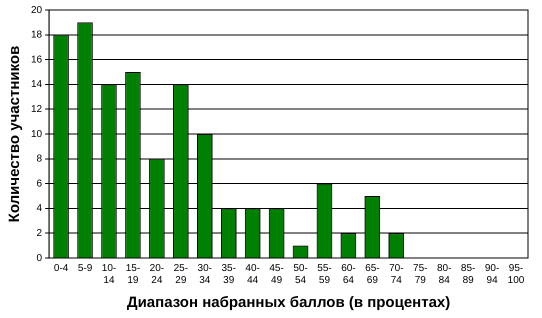 The width and height of the screenshot is (542, 318). Describe the element at coordinates (157, 274) in the screenshot. I see `x-tick-label: 20-24` at that location.